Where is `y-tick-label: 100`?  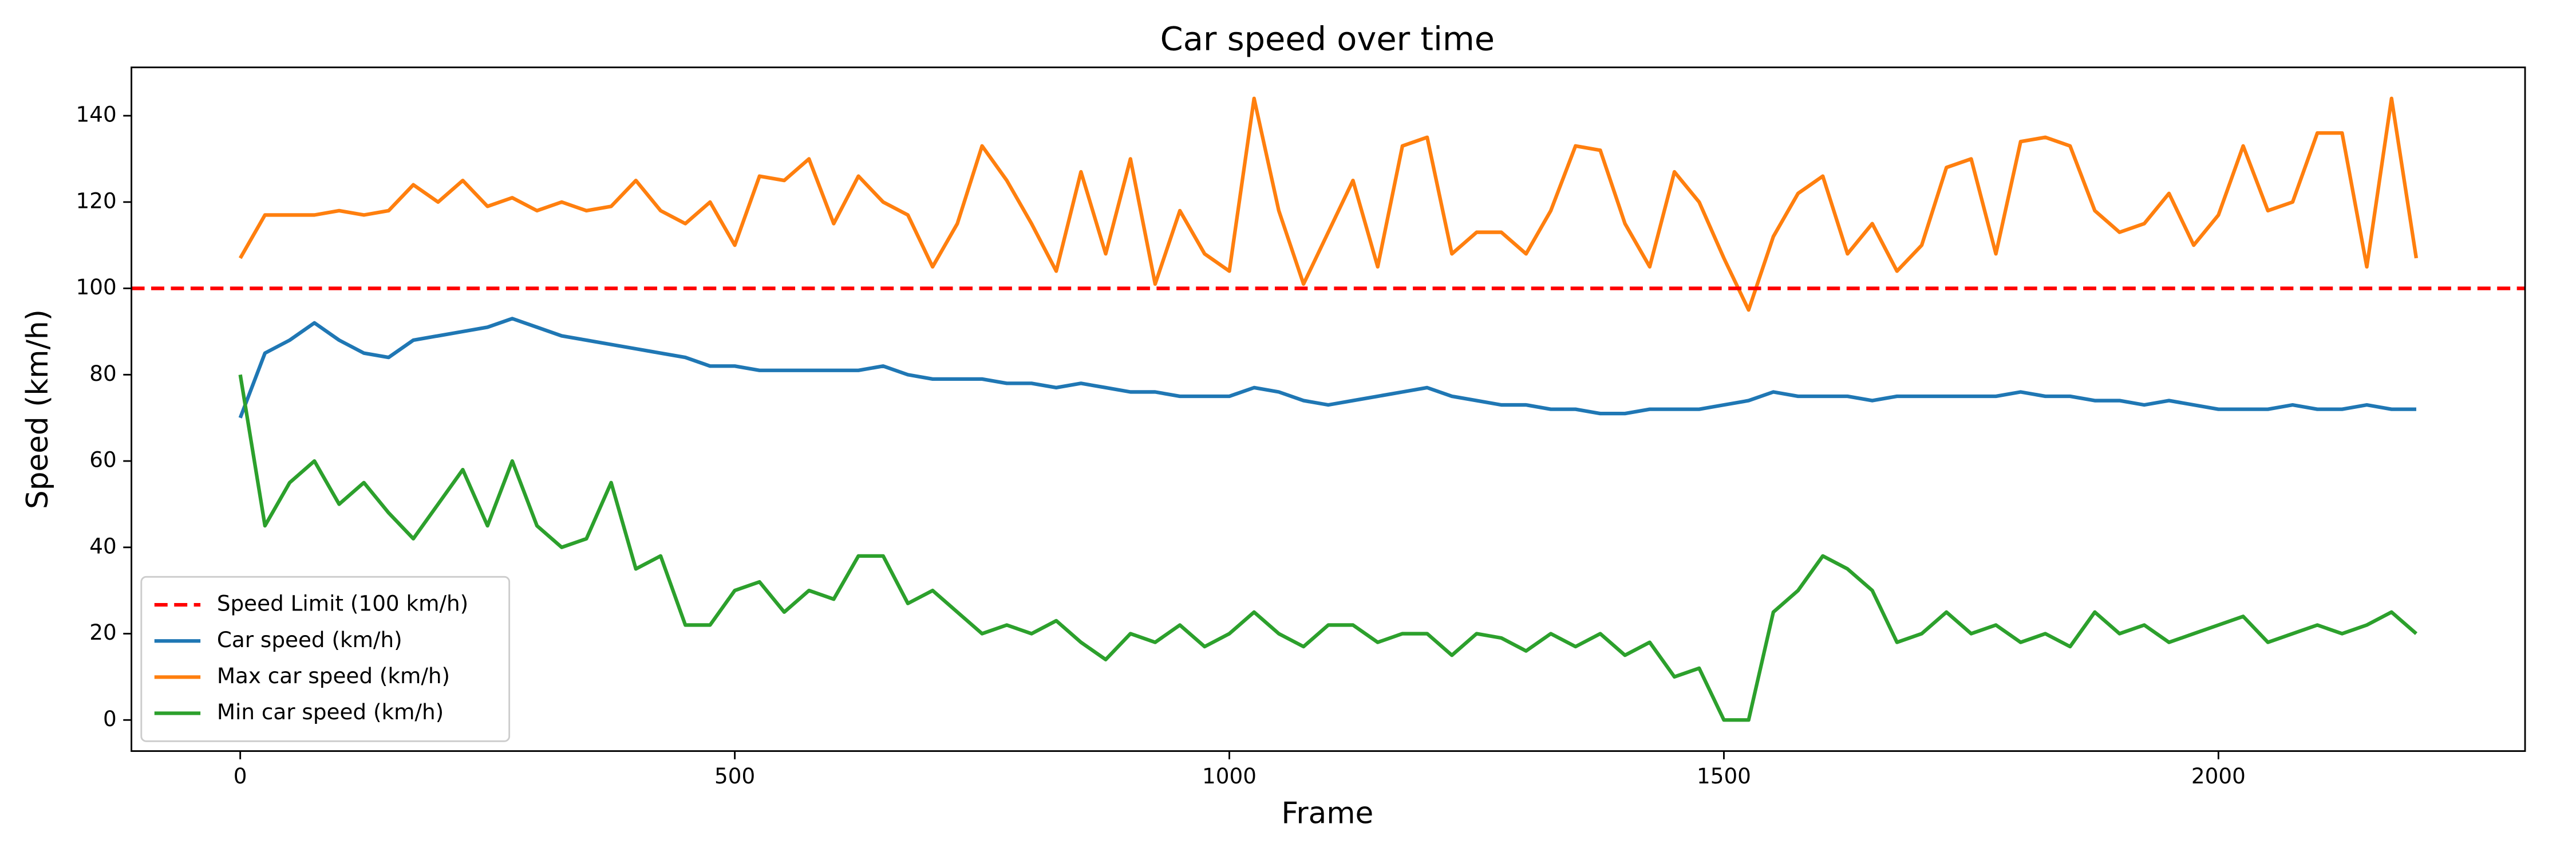 y-tick-label: 100 is located at coordinates (96, 287).